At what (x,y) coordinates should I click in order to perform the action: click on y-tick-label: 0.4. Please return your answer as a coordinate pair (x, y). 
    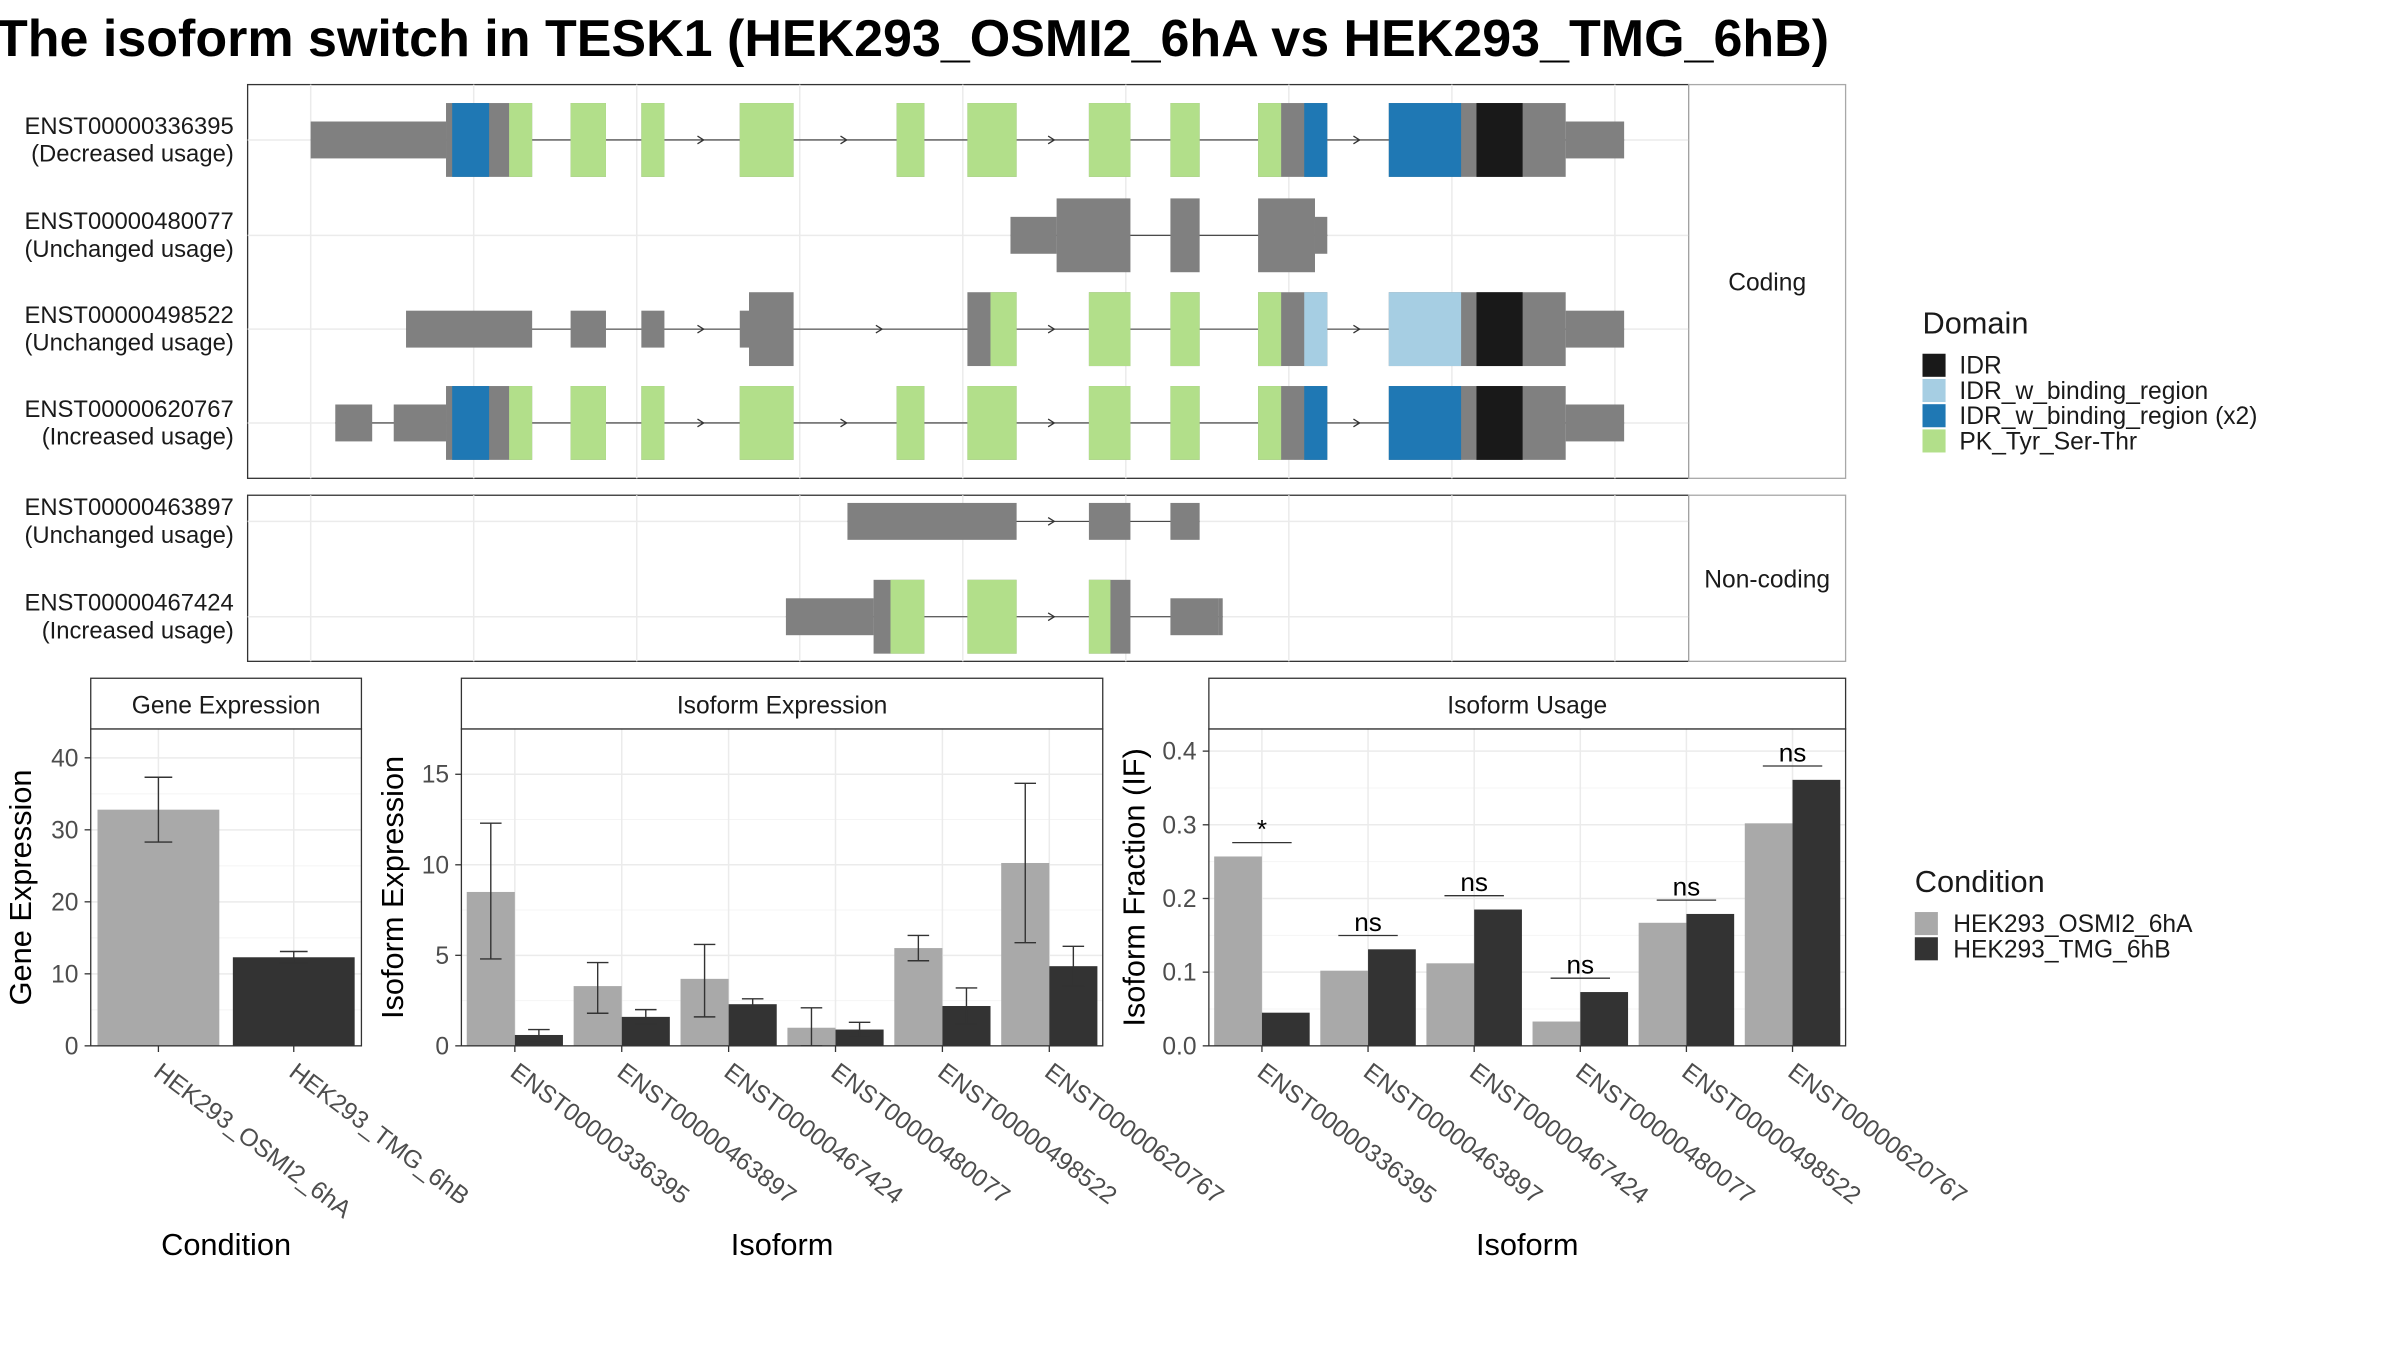
    Looking at the image, I should click on (1179, 752).